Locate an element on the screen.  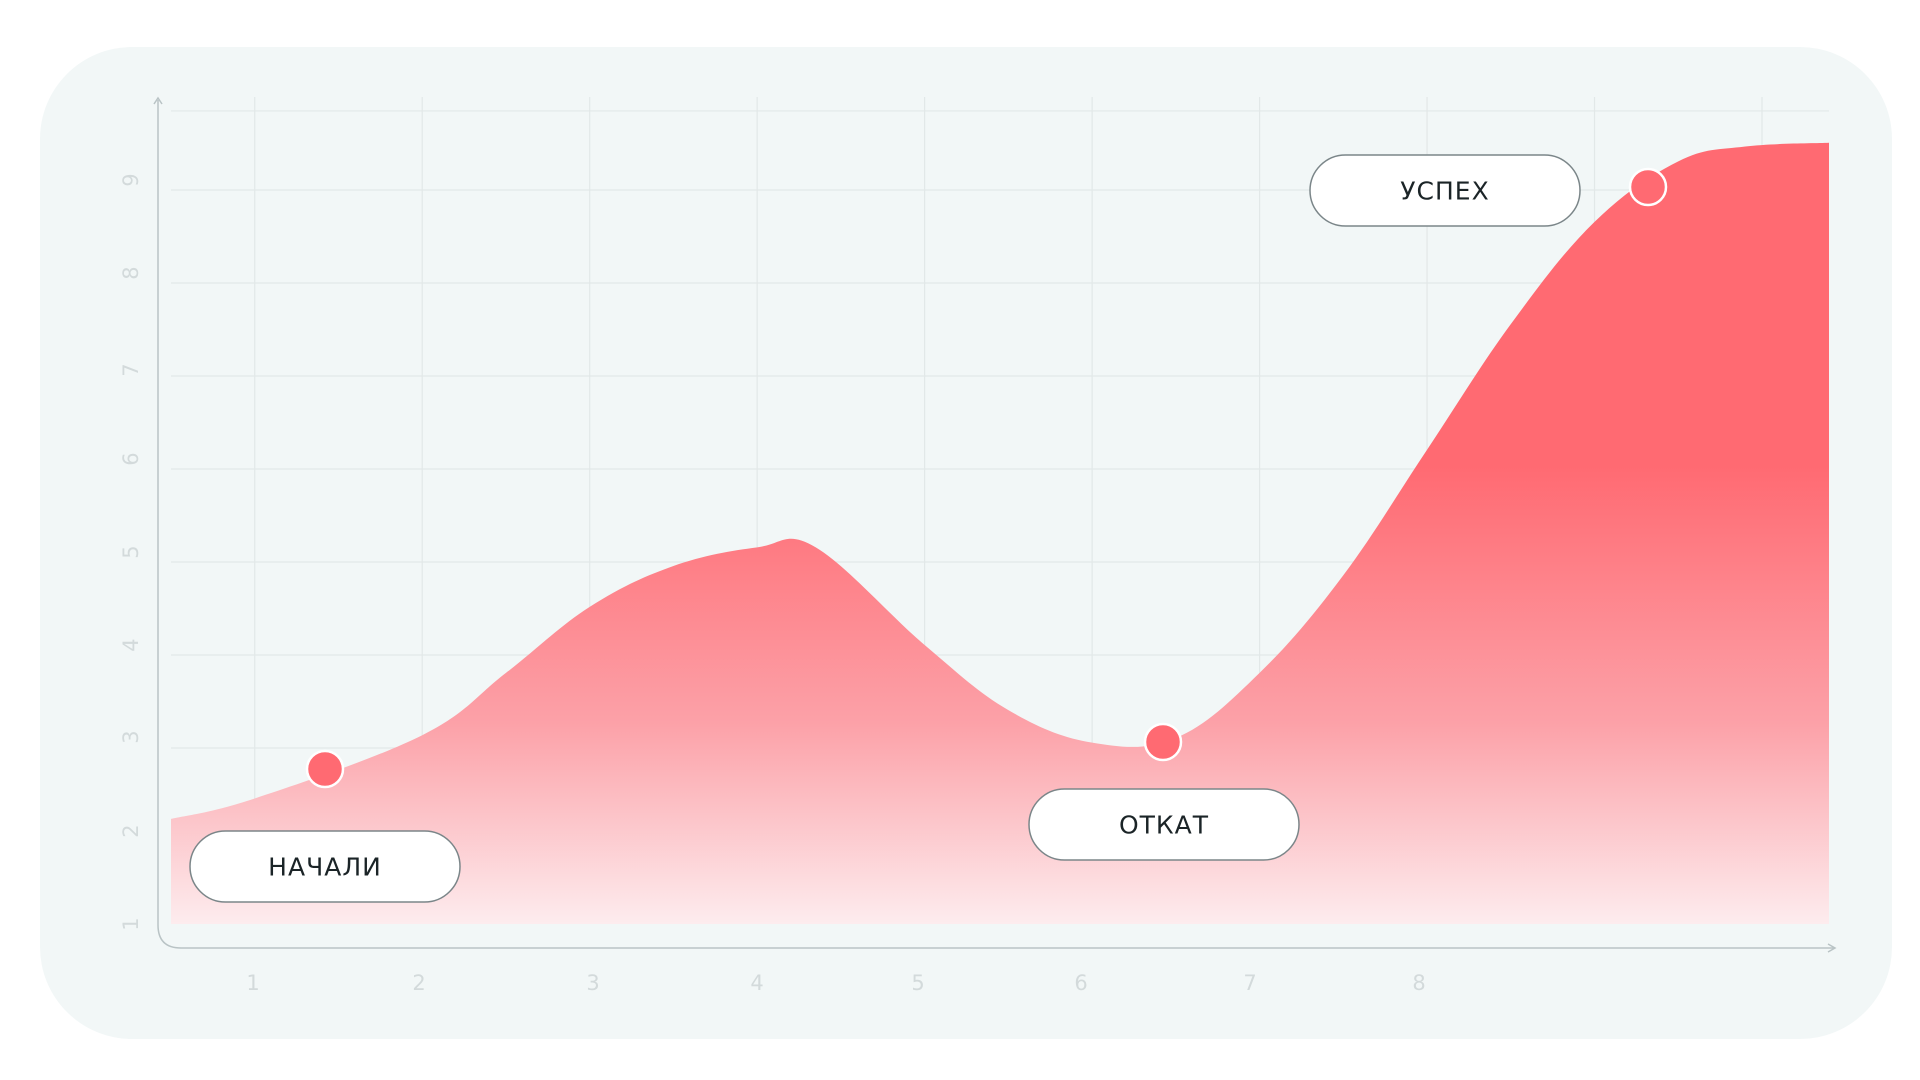
callout-label-2: ОТКАТ is located at coordinates (1164, 825).